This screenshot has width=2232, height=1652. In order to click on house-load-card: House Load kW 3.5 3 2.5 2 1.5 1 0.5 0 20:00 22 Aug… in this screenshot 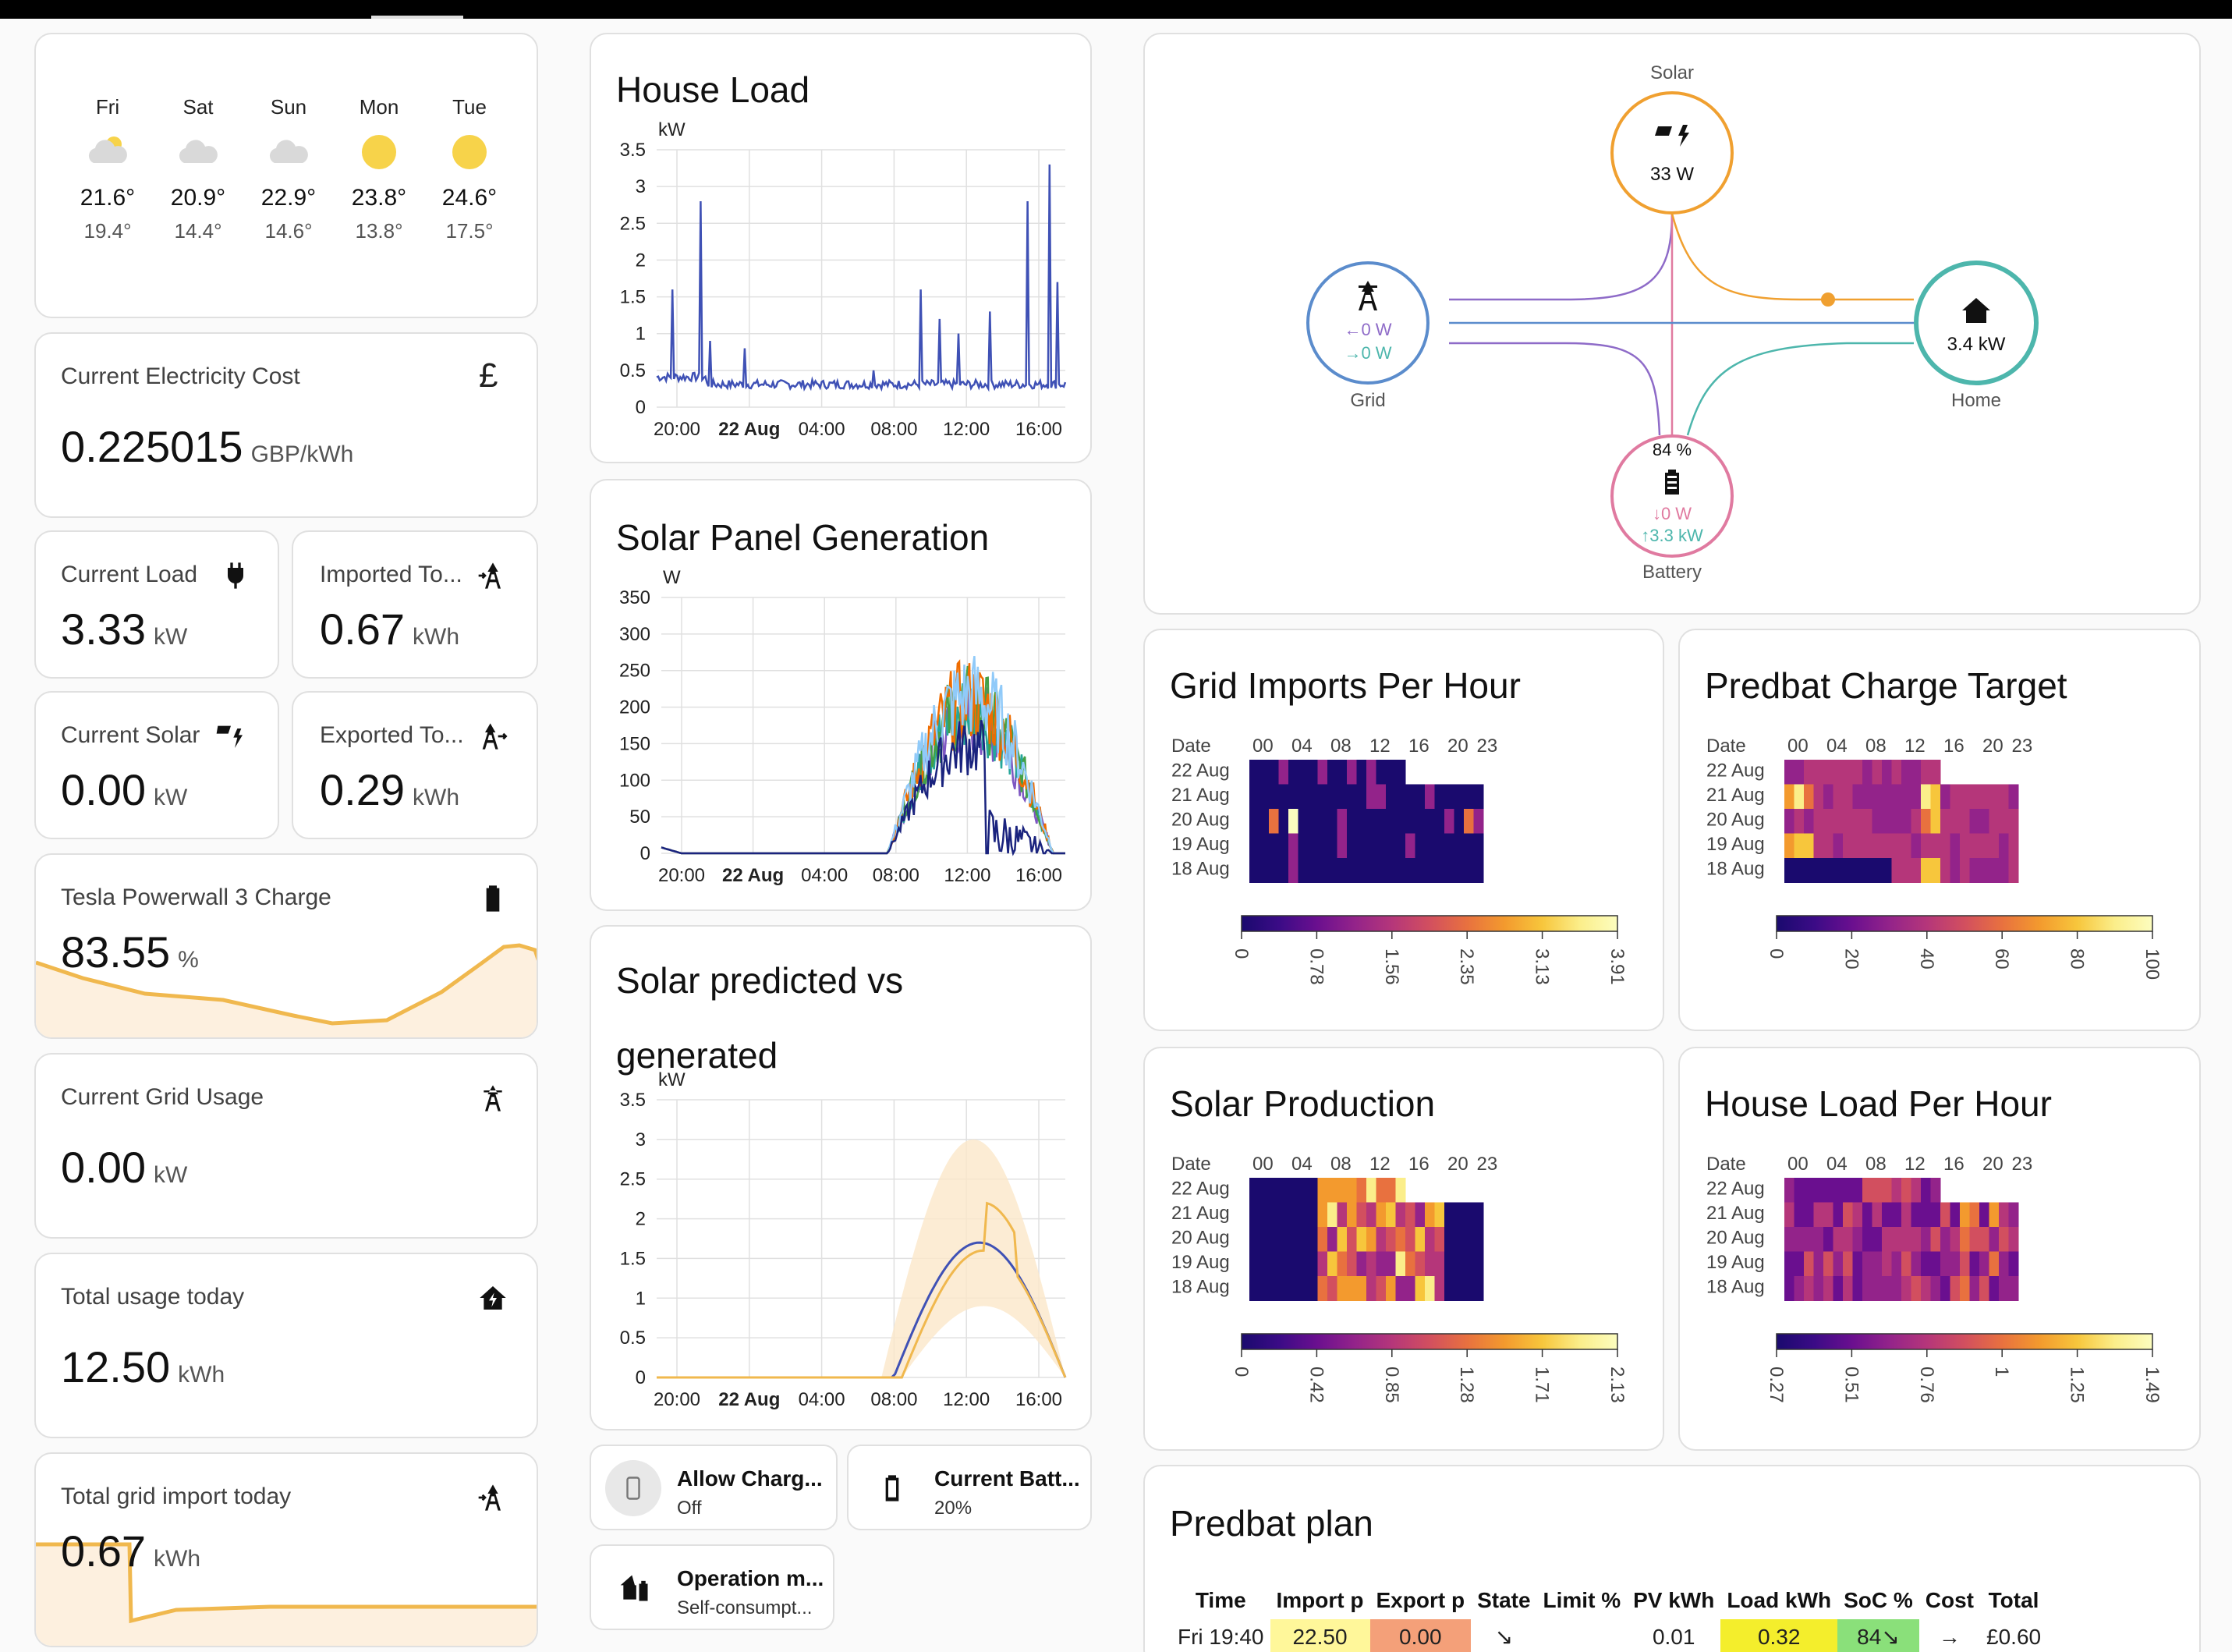, I will do `click(841, 248)`.